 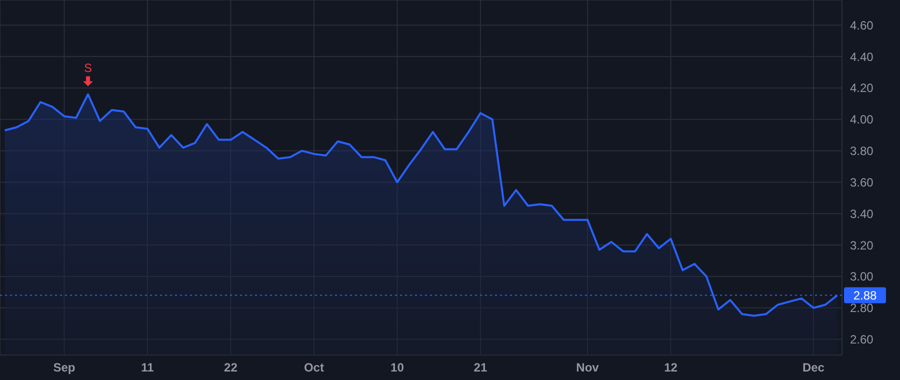 I want to click on x-tick-label: Sep, so click(x=64, y=367).